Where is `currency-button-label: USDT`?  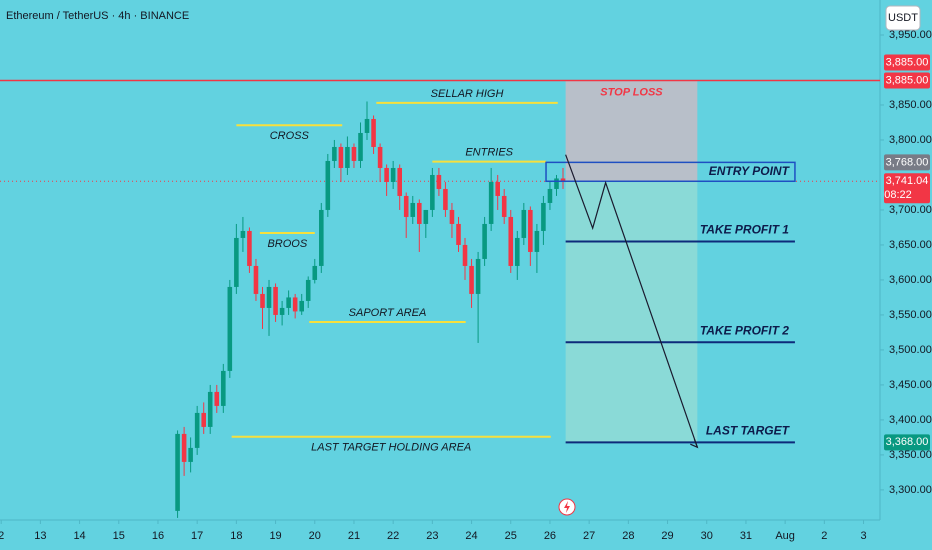 currency-button-label: USDT is located at coordinates (903, 18).